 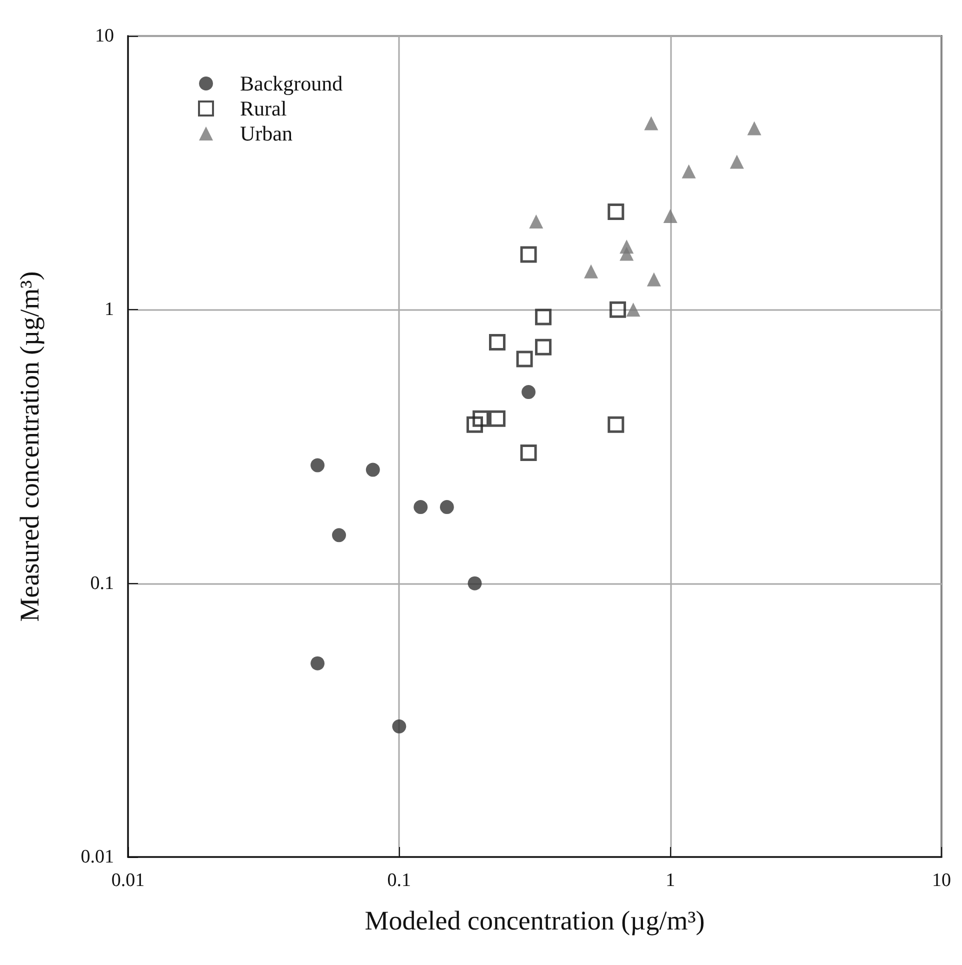 What do you see at coordinates (534, 921) in the screenshot?
I see `x-axis-title: Modeled concentration (µg/m³)` at bounding box center [534, 921].